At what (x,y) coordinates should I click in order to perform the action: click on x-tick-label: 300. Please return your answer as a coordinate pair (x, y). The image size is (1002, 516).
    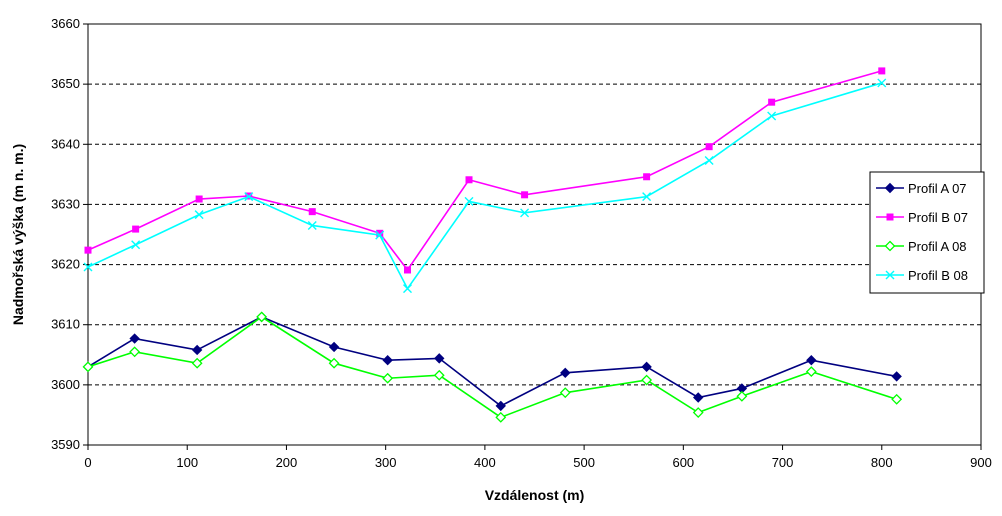
    Looking at the image, I should click on (386, 462).